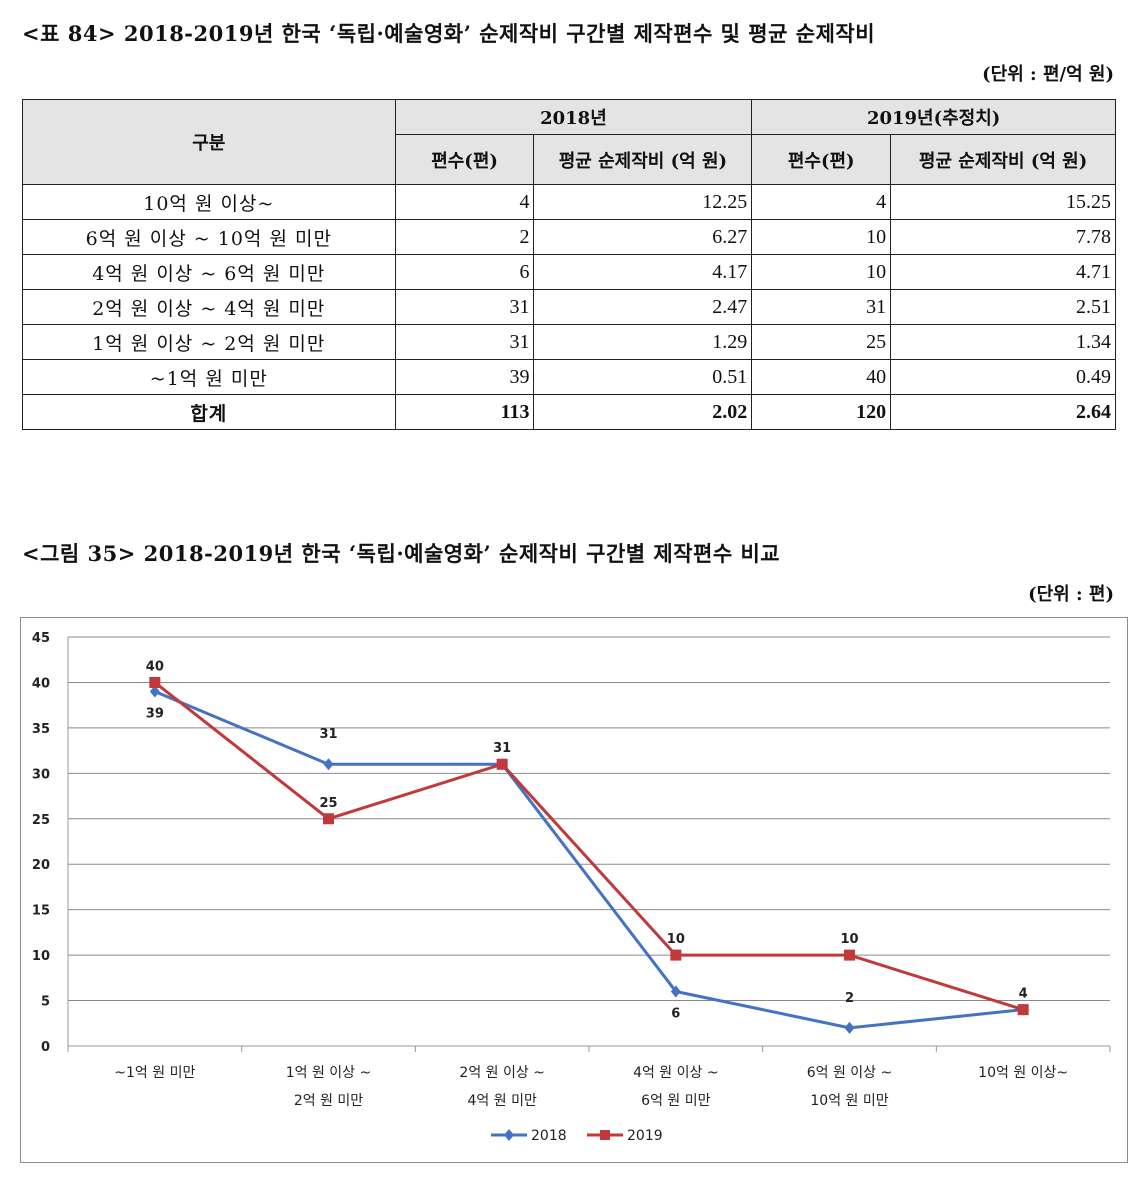 This screenshot has height=1186, width=1146. I want to click on avg-2018: 4.17, so click(643, 272).